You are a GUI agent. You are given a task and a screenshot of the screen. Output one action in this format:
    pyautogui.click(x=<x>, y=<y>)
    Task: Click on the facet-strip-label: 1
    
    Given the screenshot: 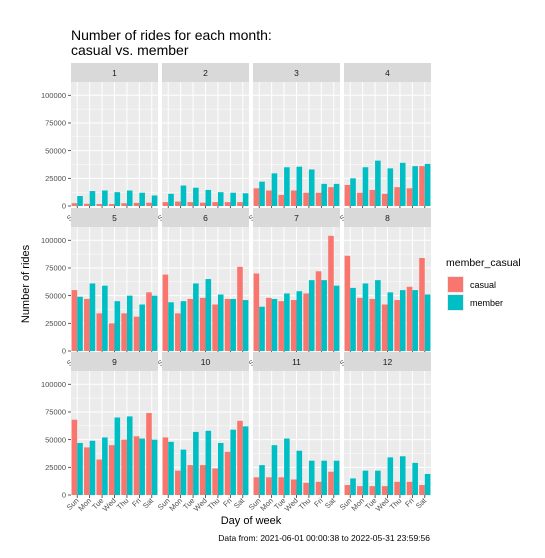 What is the action you would take?
    pyautogui.click(x=114, y=73)
    